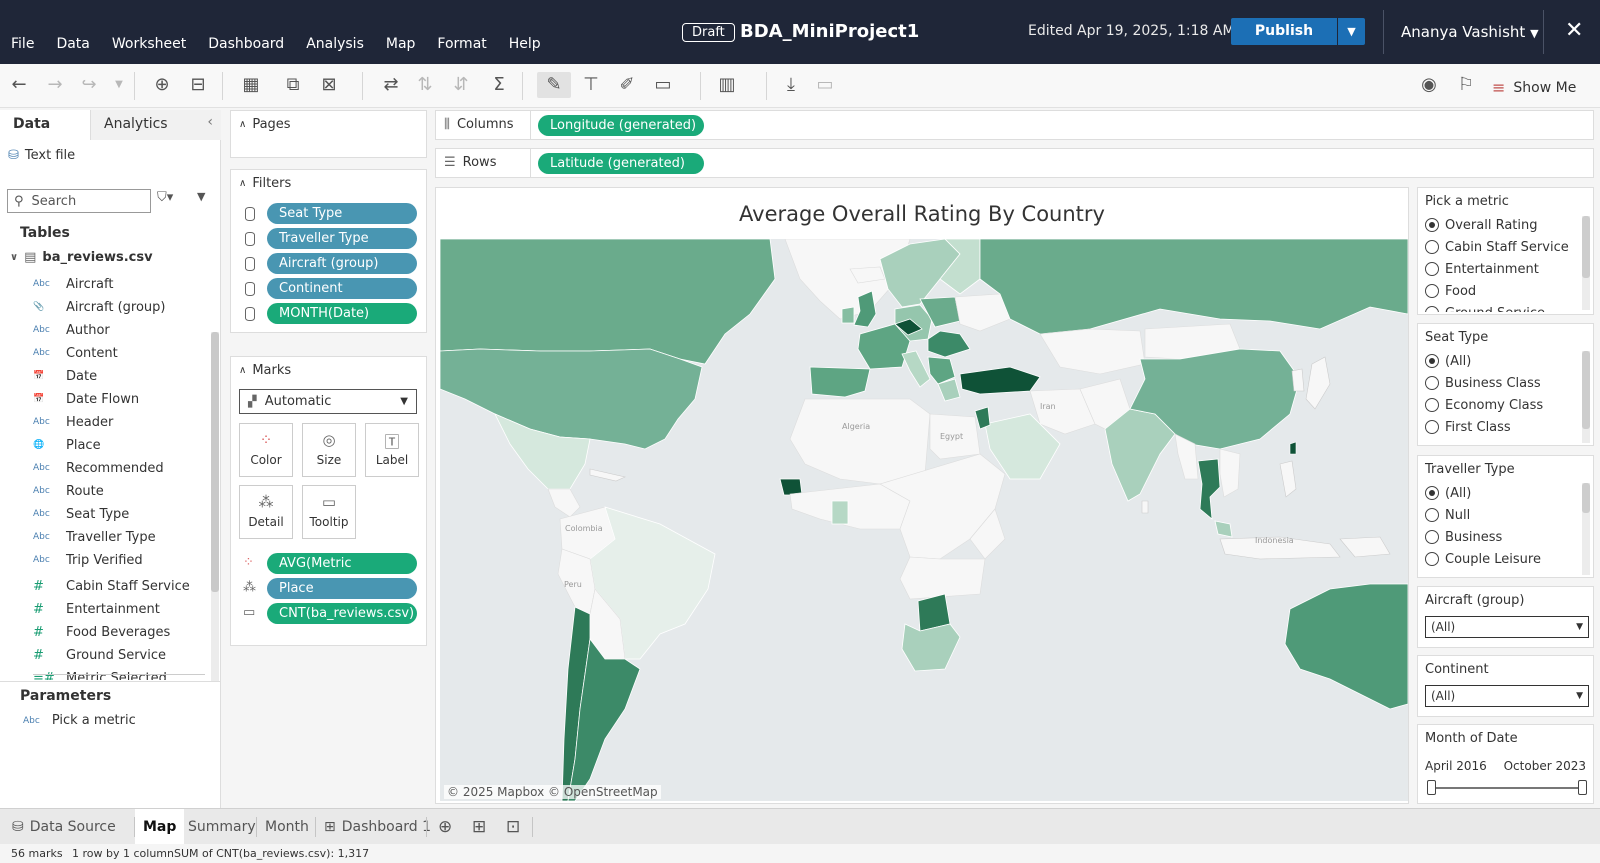  What do you see at coordinates (1186, 456) in the screenshot?
I see `country-myanmar` at bounding box center [1186, 456].